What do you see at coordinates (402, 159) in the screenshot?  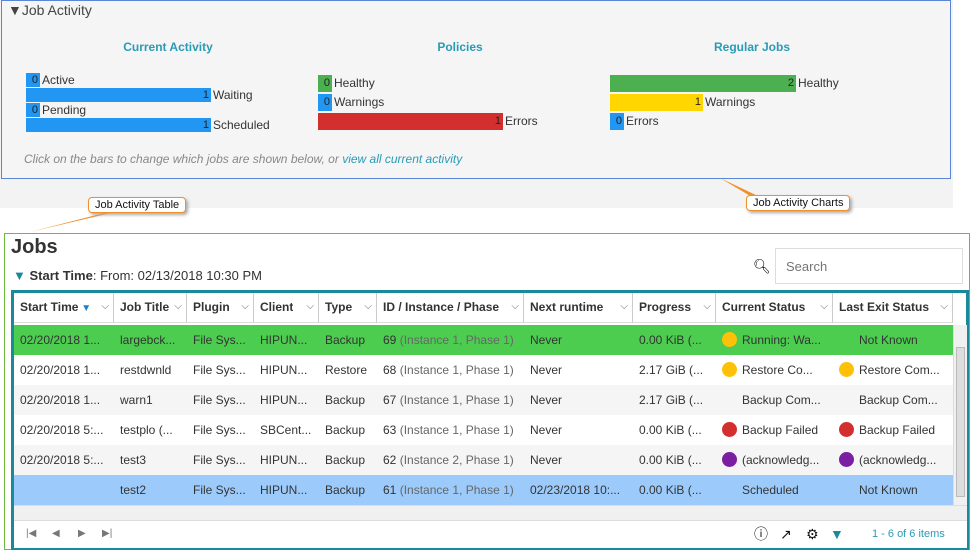 I see `view-all-activity-link: view all current activity` at bounding box center [402, 159].